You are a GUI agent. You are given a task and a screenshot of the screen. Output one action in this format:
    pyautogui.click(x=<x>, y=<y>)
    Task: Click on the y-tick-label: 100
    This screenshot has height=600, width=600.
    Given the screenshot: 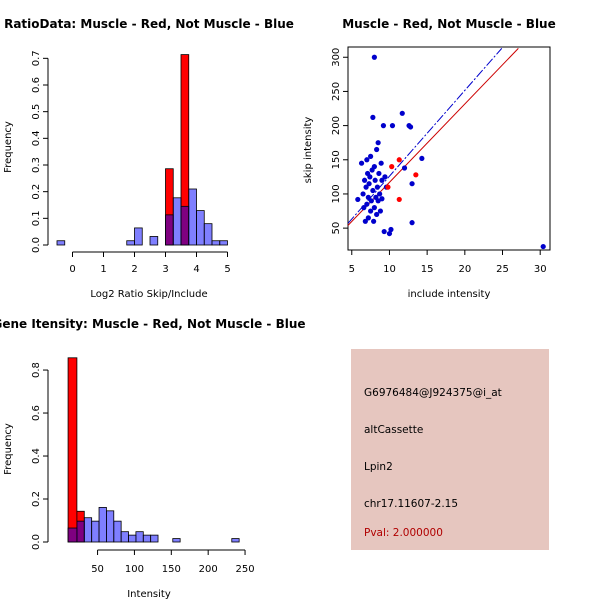 What is the action you would take?
    pyautogui.click(x=336, y=193)
    